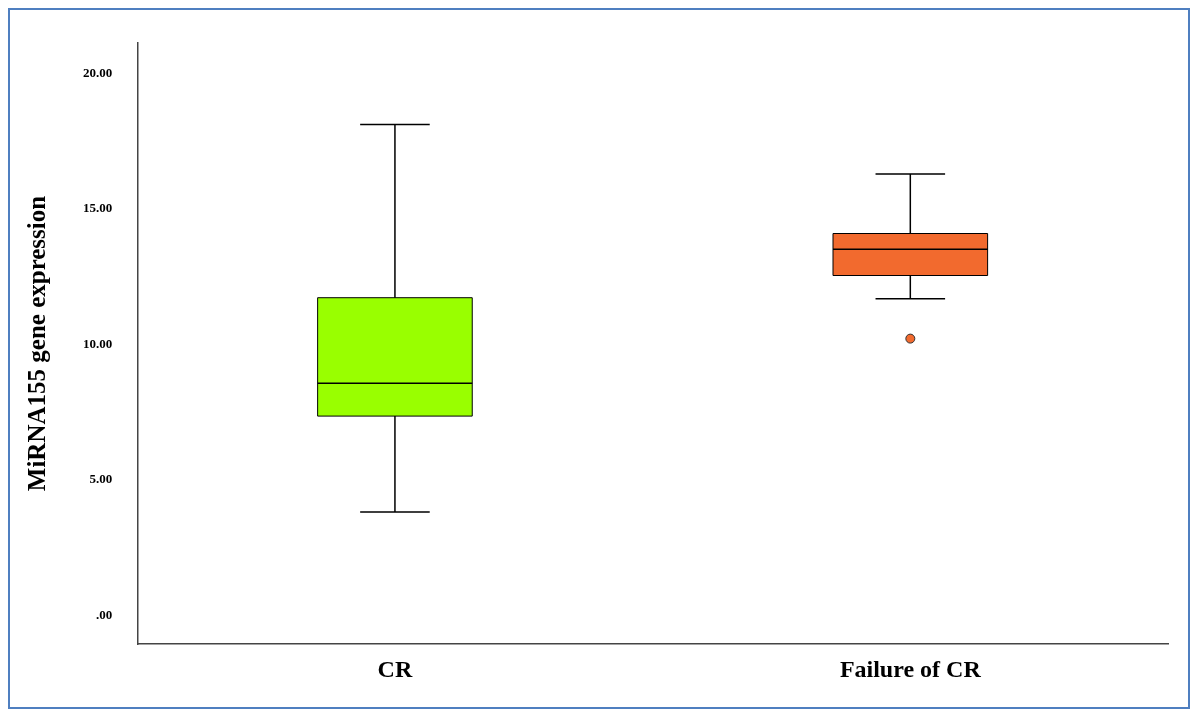 This screenshot has width=1198, height=717. What do you see at coordinates (395, 668) in the screenshot?
I see `x-tick-label: CR` at bounding box center [395, 668].